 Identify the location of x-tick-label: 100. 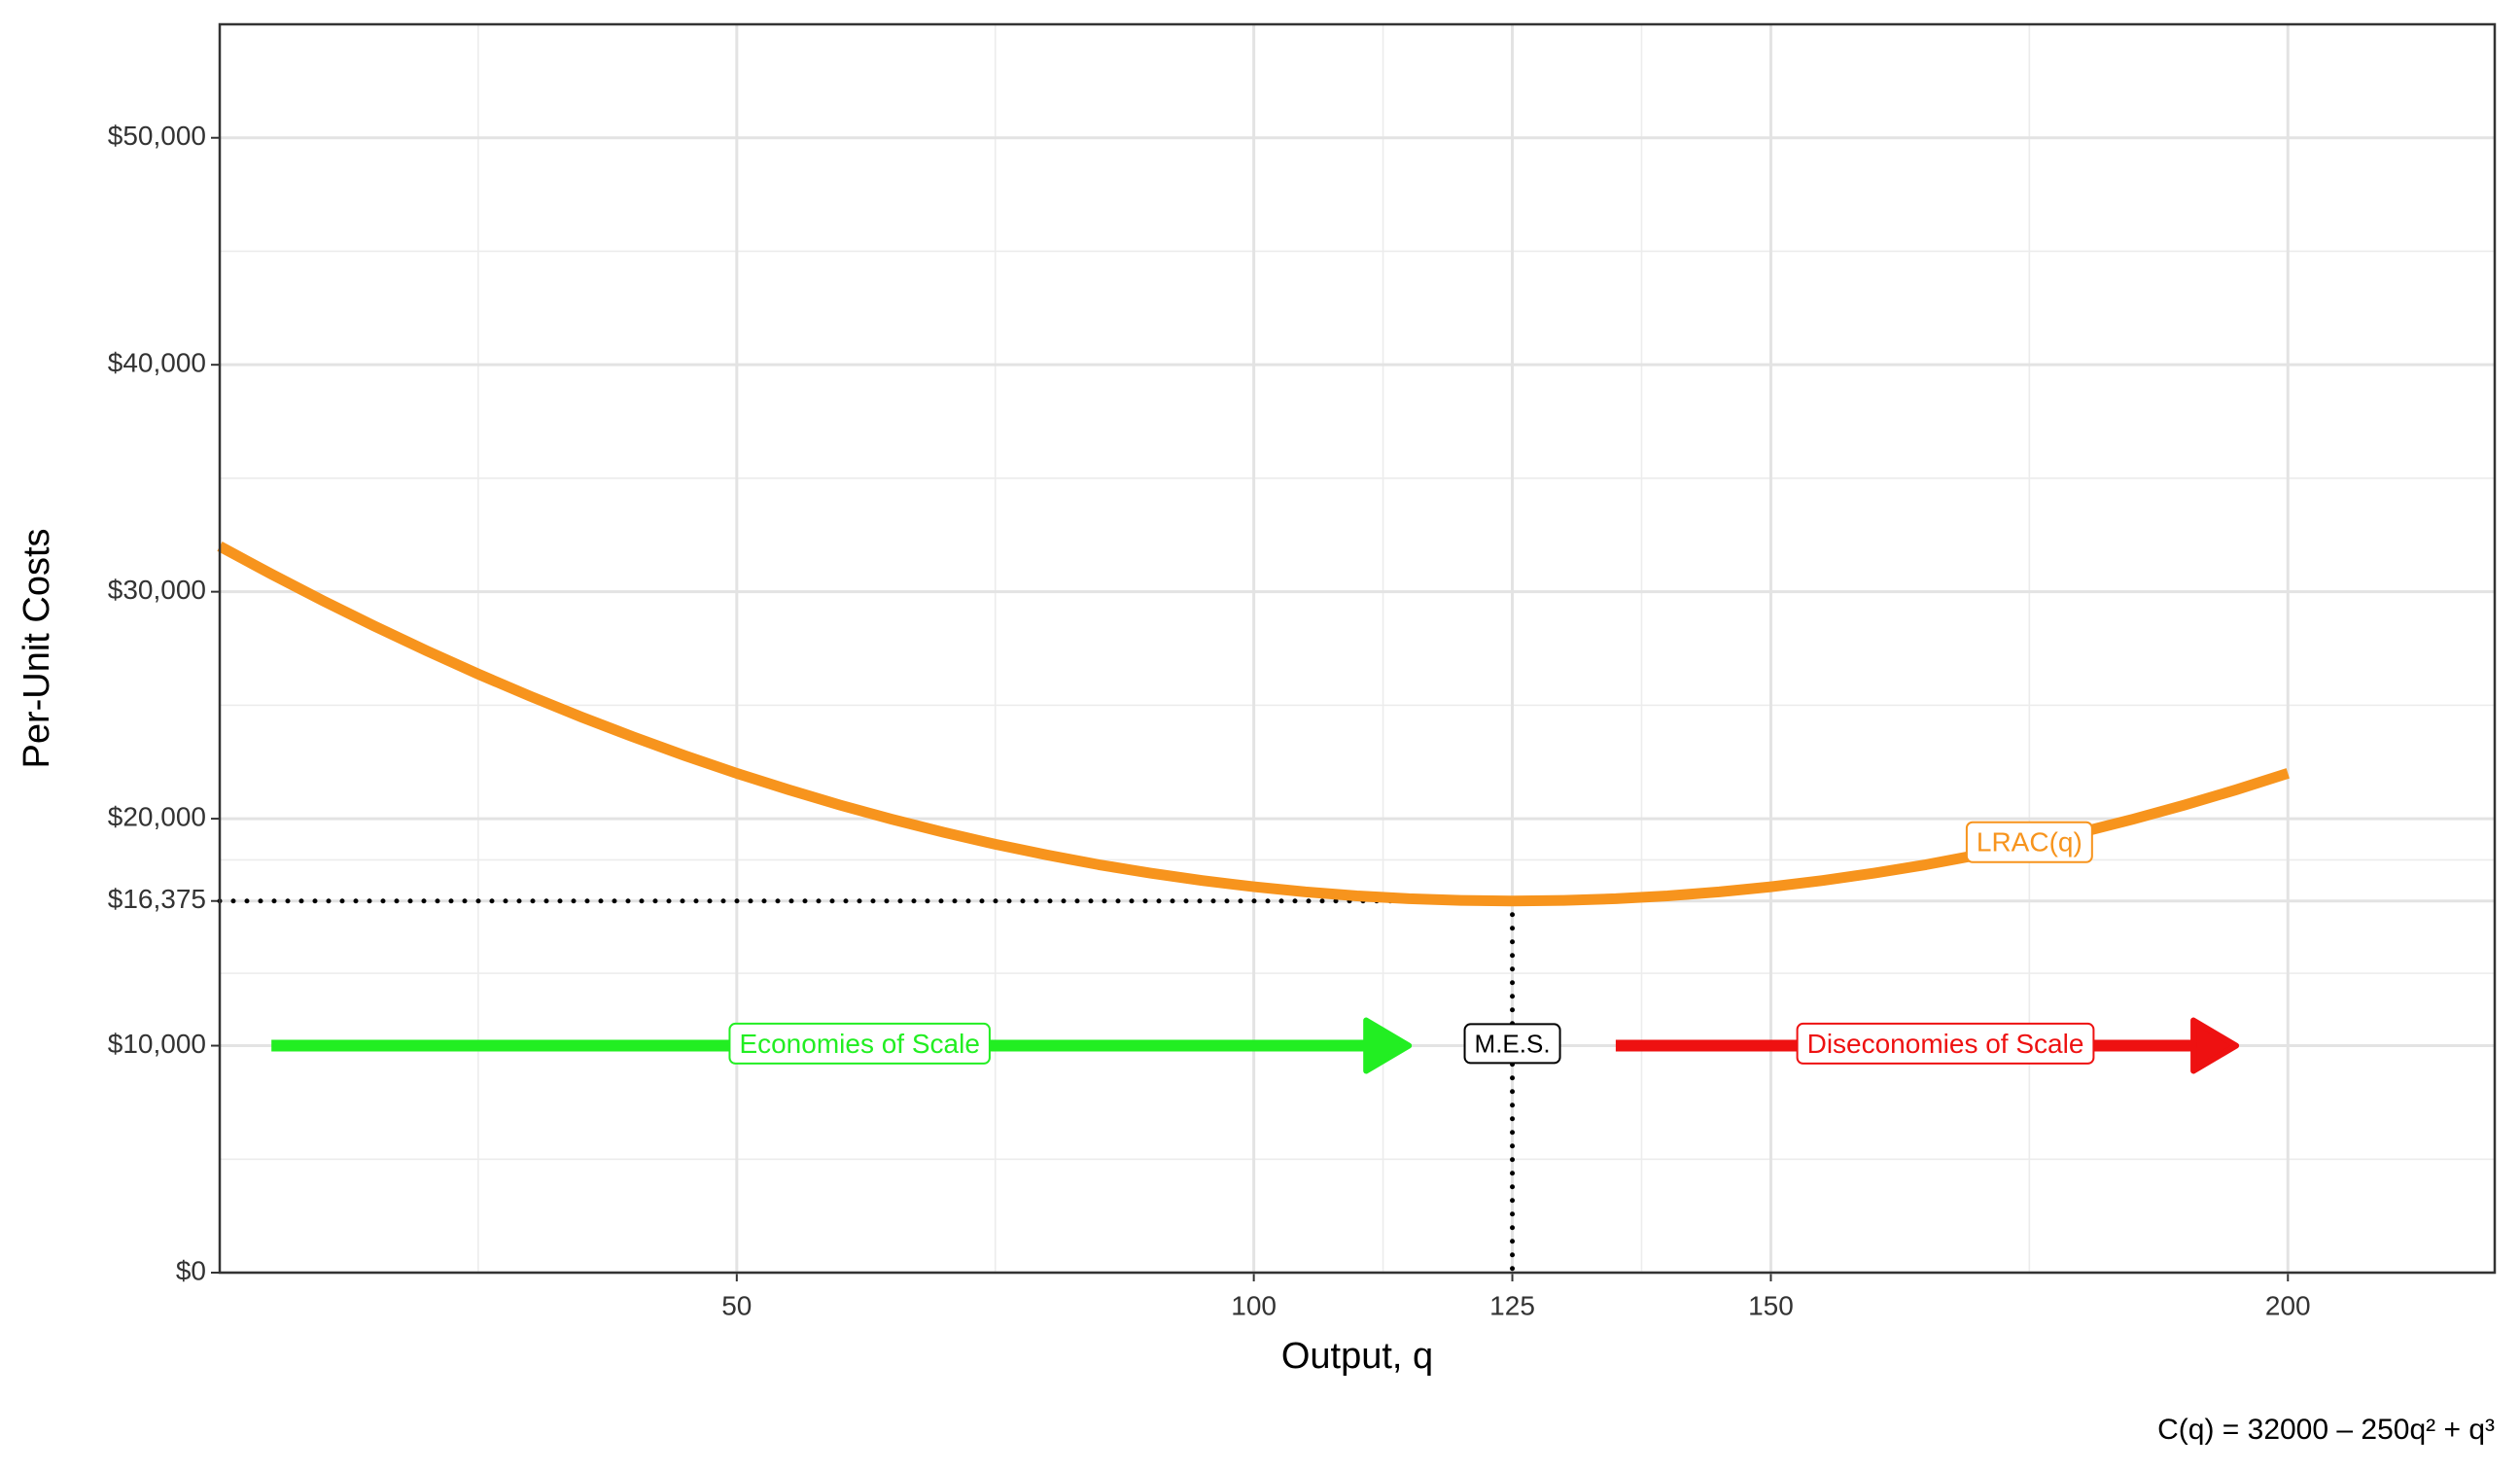
(1254, 1305).